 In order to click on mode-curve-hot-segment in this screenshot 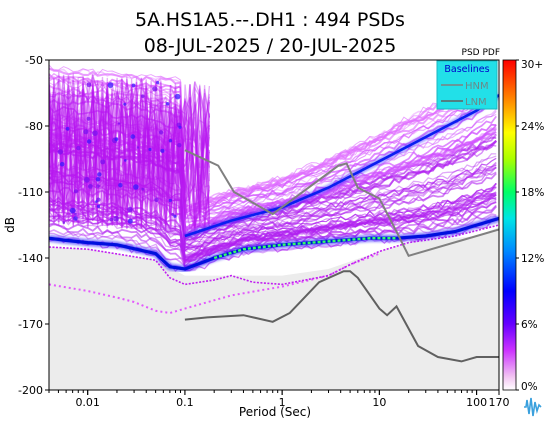, I will do `click(305, 248)`.